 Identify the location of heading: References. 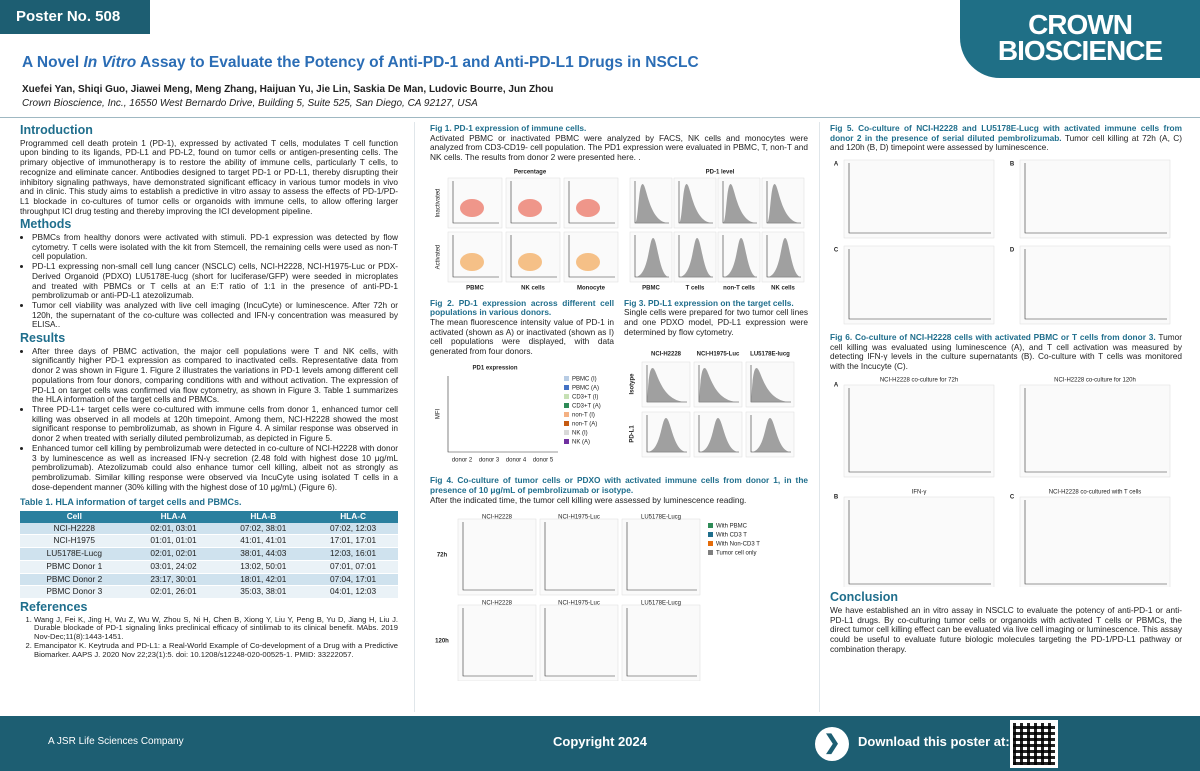
(54, 606).